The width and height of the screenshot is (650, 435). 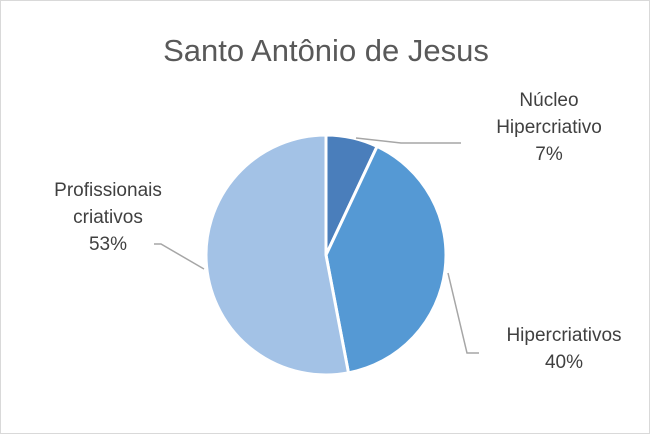 What do you see at coordinates (108, 190) in the screenshot?
I see `data-label-category: Profissionais` at bounding box center [108, 190].